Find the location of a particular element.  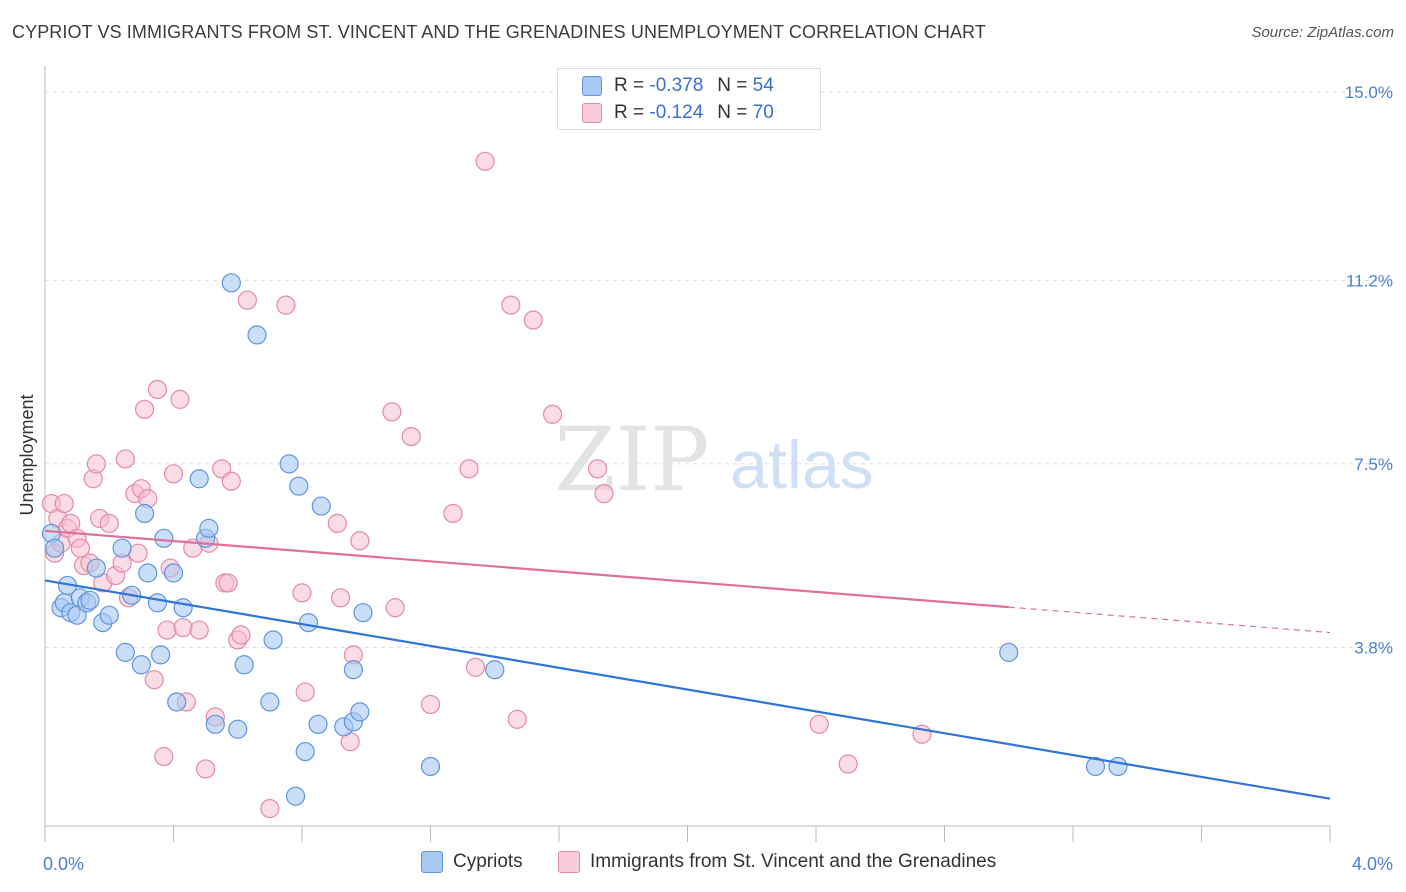

x-tick-label-start: 0.0% is located at coordinates (63, 864).